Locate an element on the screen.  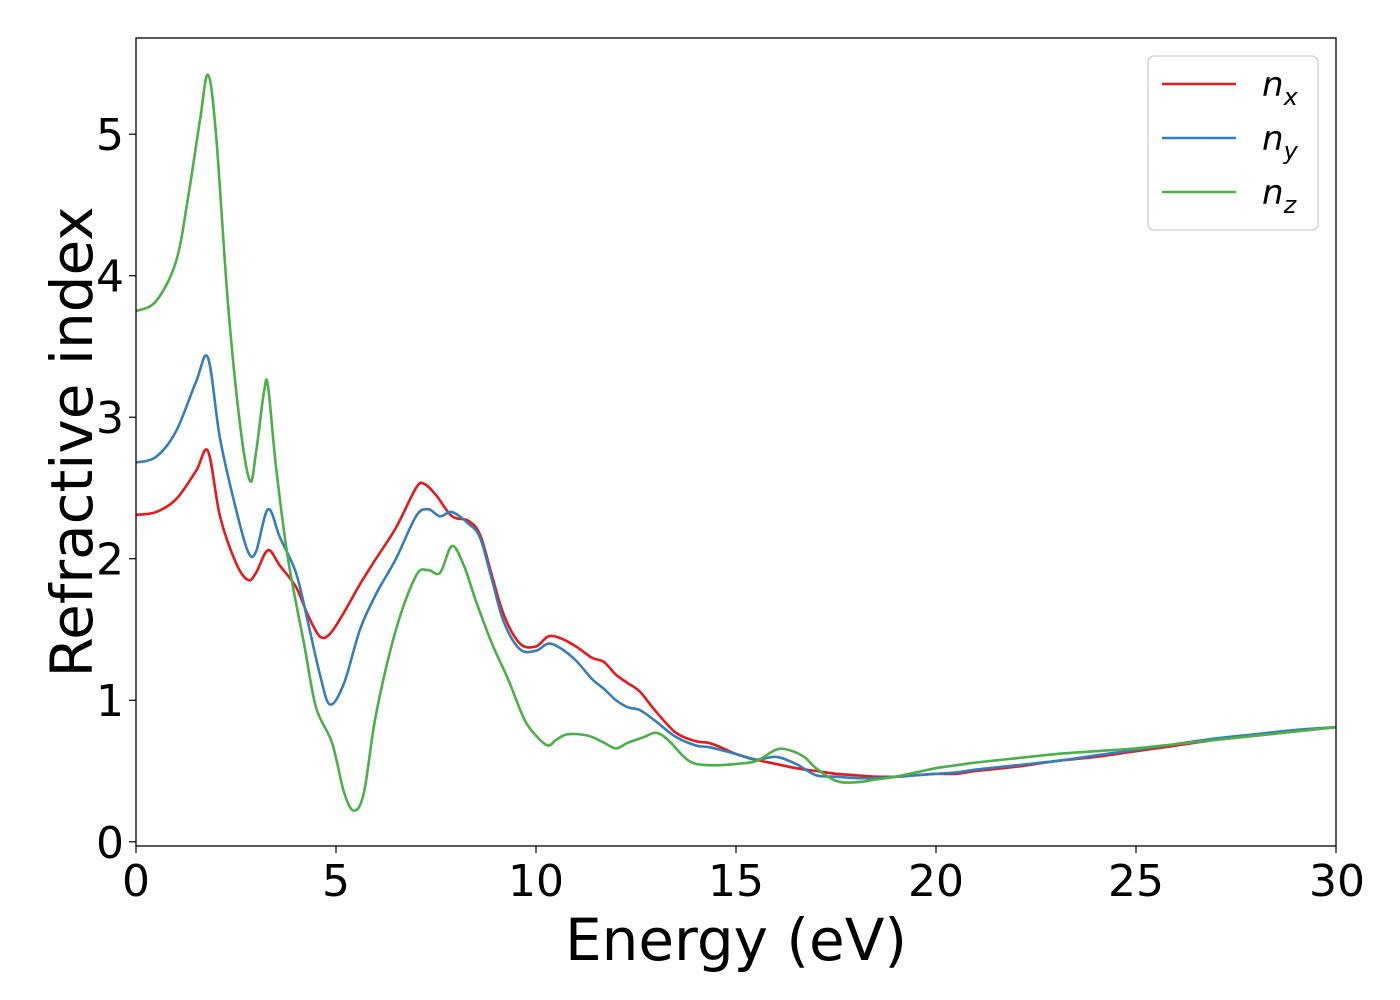
x-tick-label: 0 is located at coordinates (136, 881).